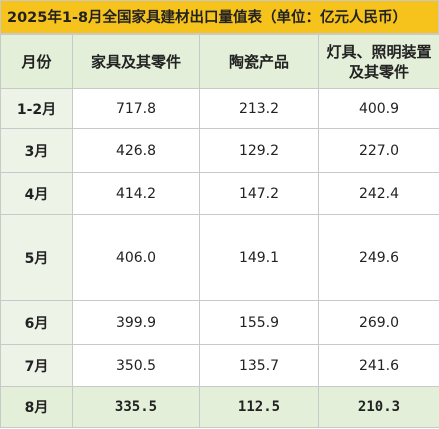  What do you see at coordinates (259, 322) in the screenshot?
I see `value-cell: 155.9` at bounding box center [259, 322].